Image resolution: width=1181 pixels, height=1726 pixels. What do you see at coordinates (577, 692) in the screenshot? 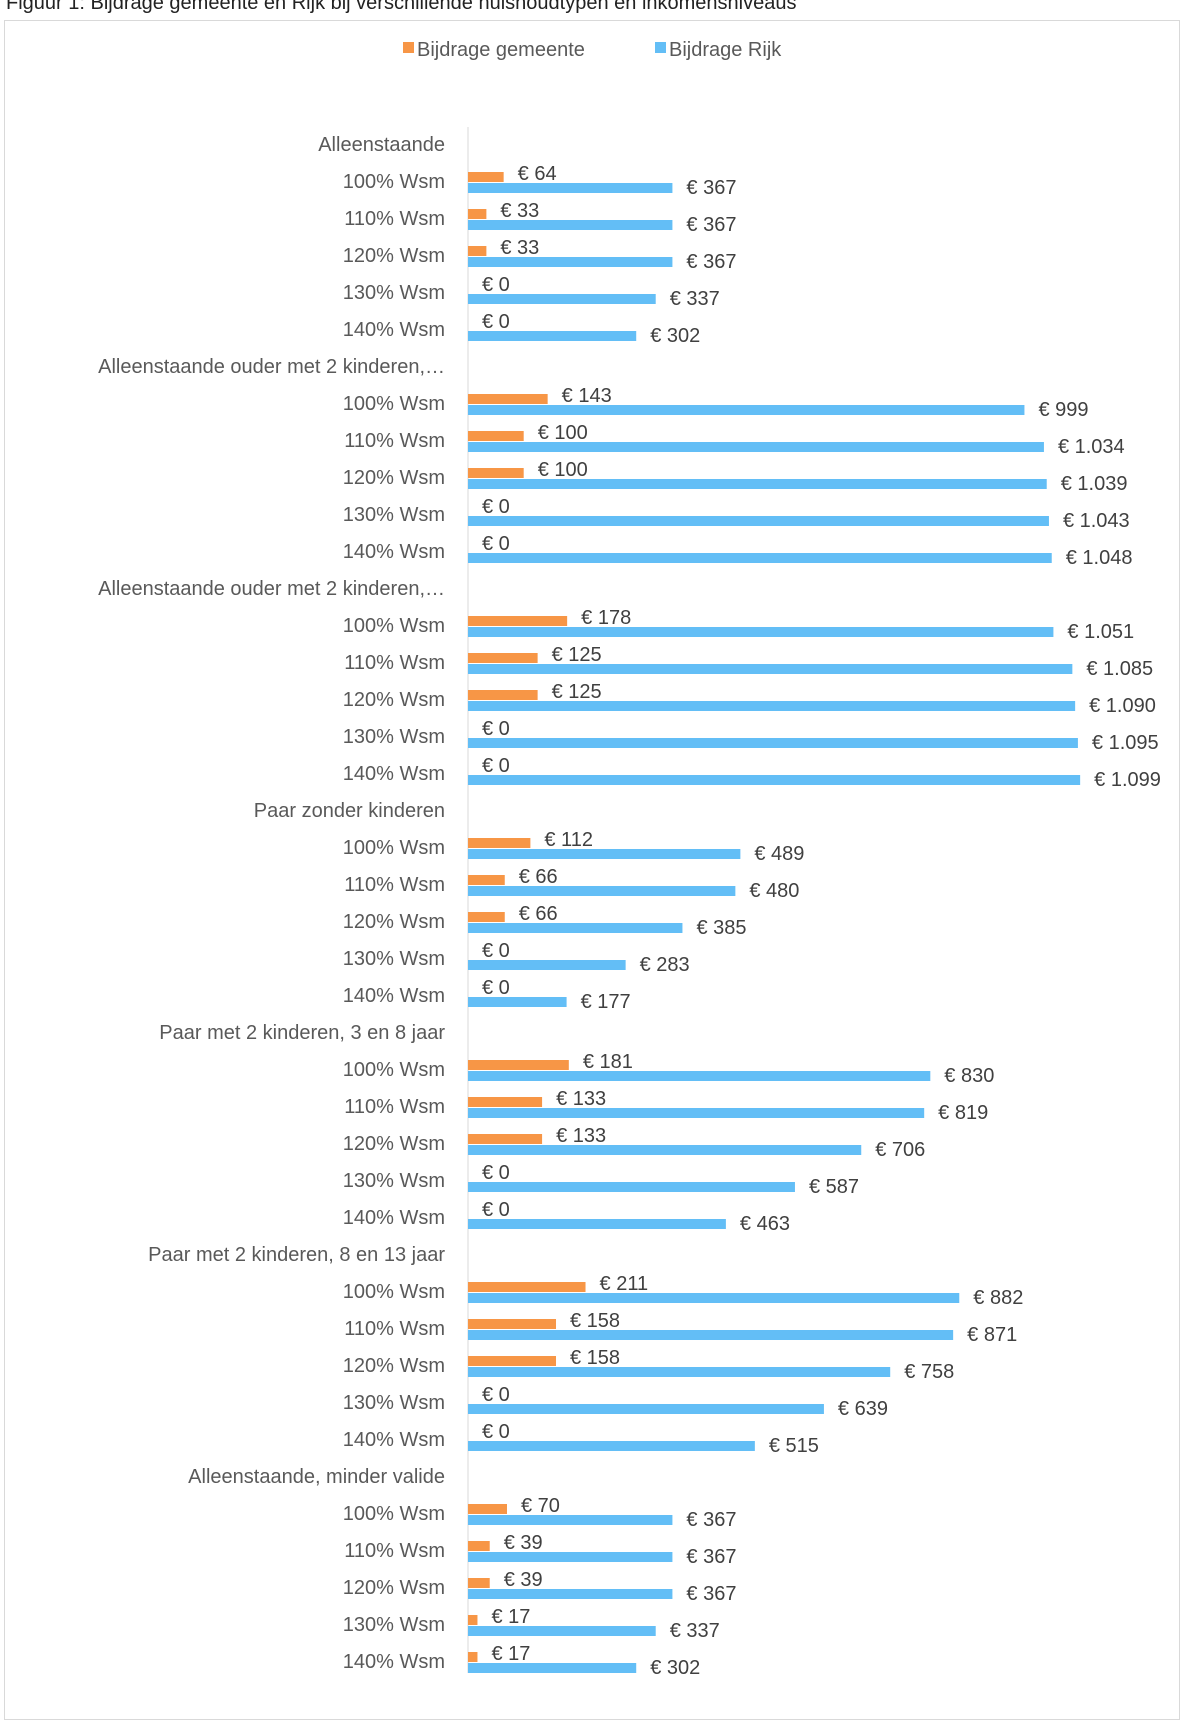
I see `data-label-gemeente: € 125` at bounding box center [577, 692].